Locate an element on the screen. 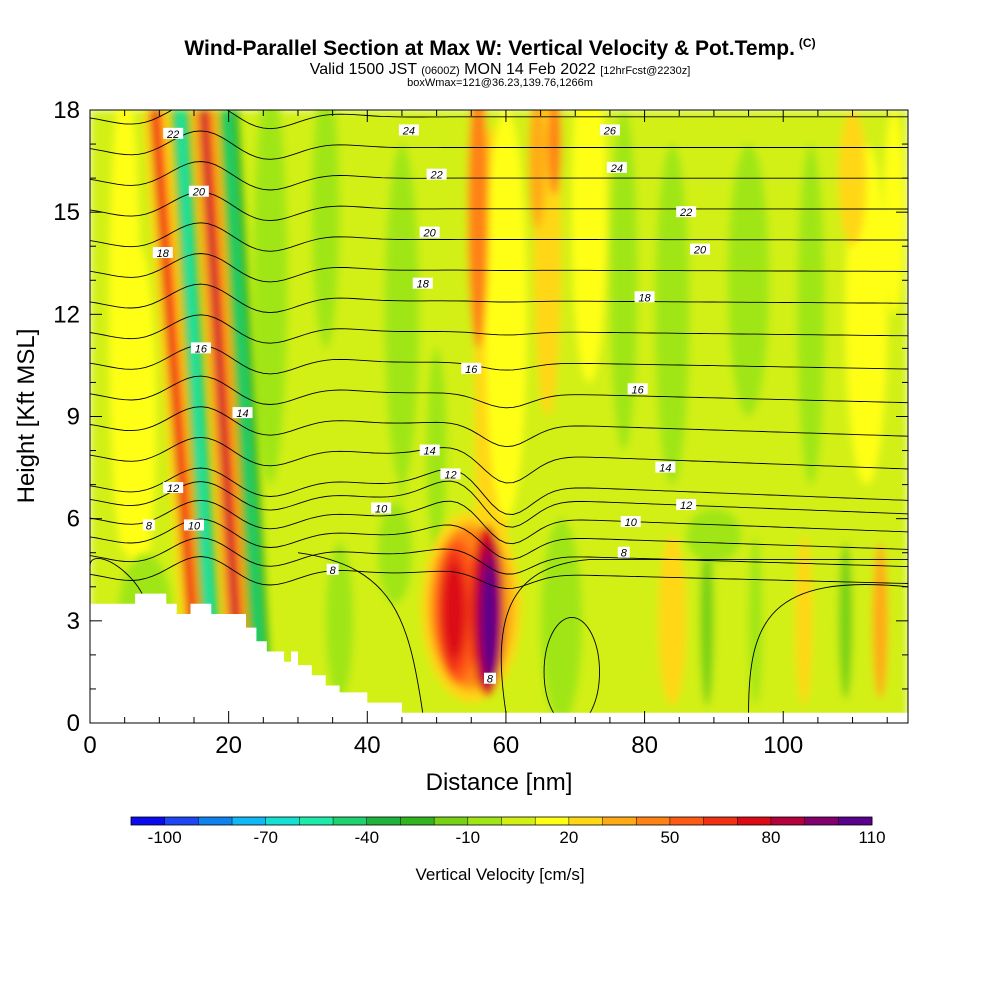 The image size is (1000, 1000). theta-label-text: 20 is located at coordinates (430, 234).